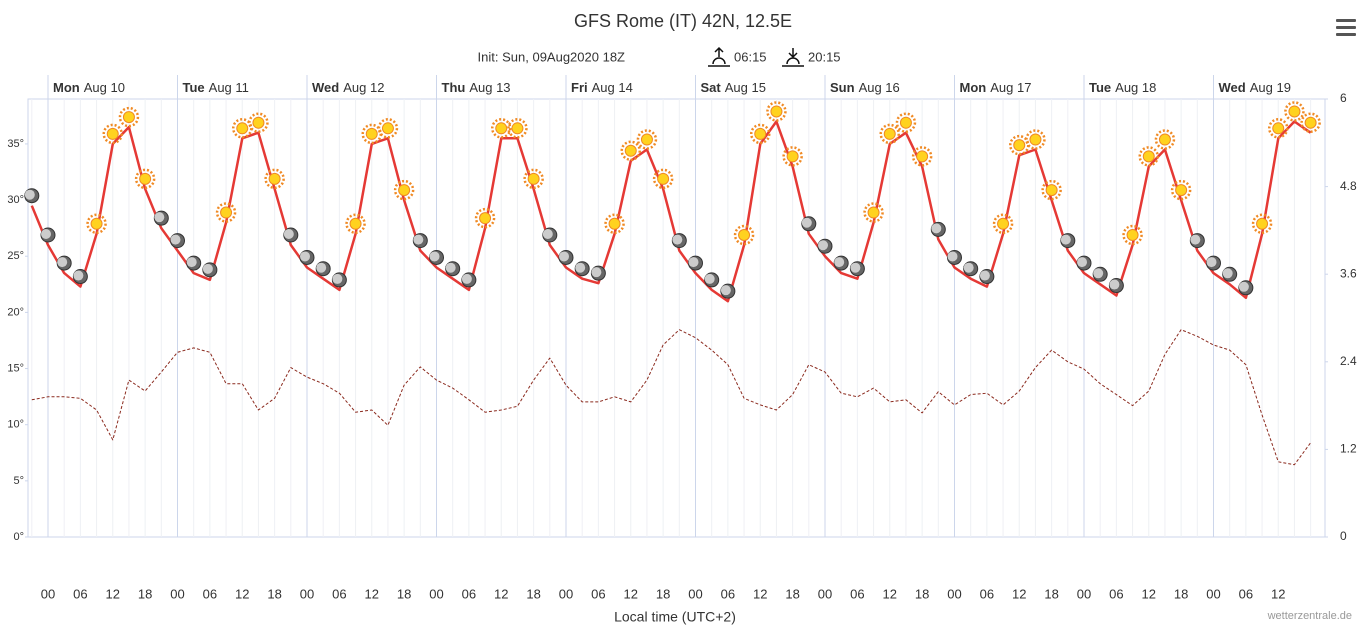  I want to click on day-label: Sun Aug 16, so click(865, 87).